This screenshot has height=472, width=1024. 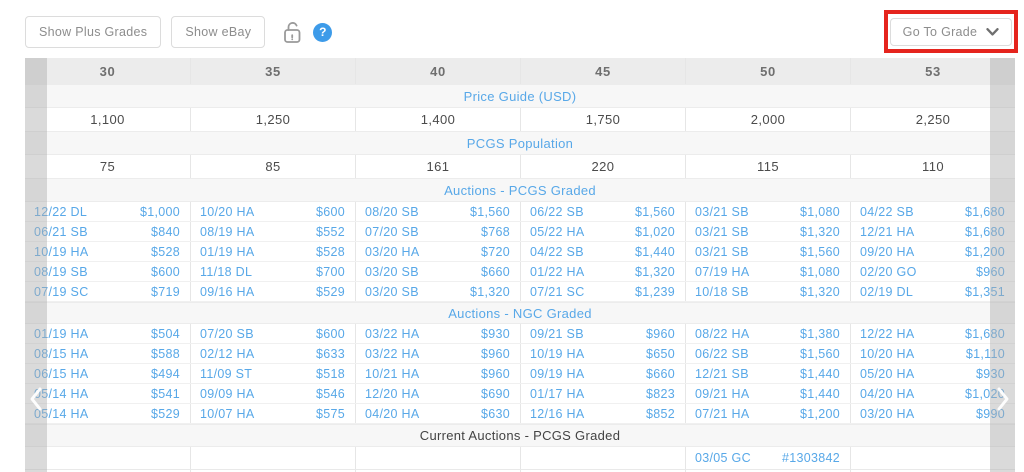 What do you see at coordinates (767, 211) in the screenshot?
I see `auction-cell: 03/21 SB $1,080` at bounding box center [767, 211].